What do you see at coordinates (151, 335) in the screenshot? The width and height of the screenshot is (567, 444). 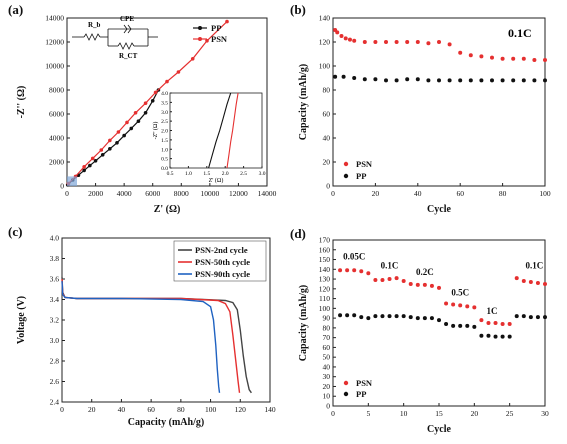 I see `series-line` at bounding box center [151, 335].